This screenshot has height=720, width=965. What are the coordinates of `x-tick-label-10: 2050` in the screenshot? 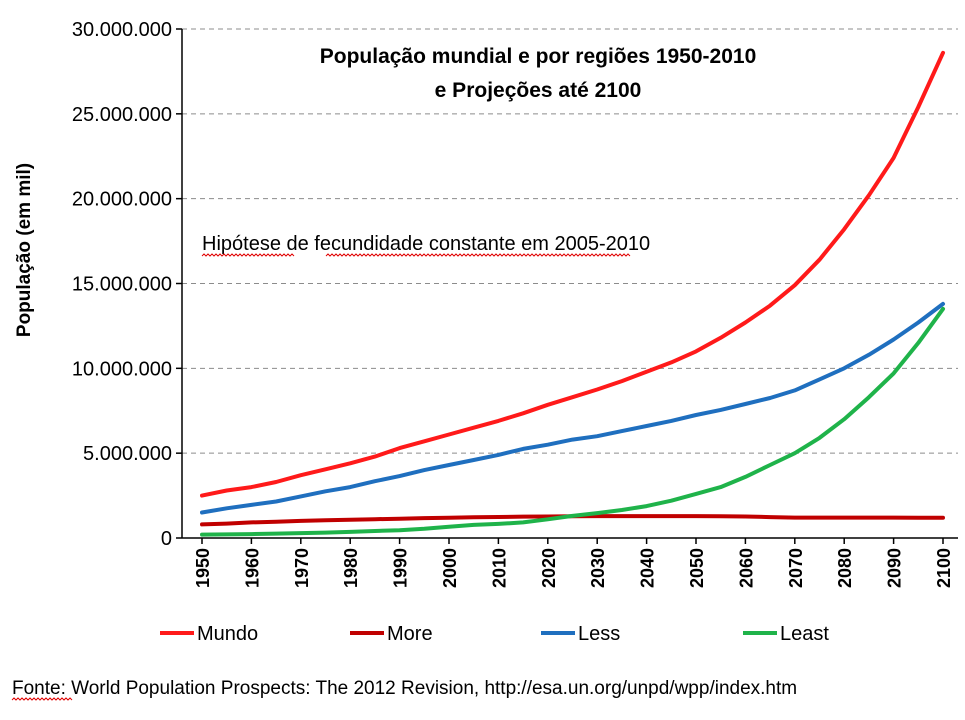 It's located at (697, 568).